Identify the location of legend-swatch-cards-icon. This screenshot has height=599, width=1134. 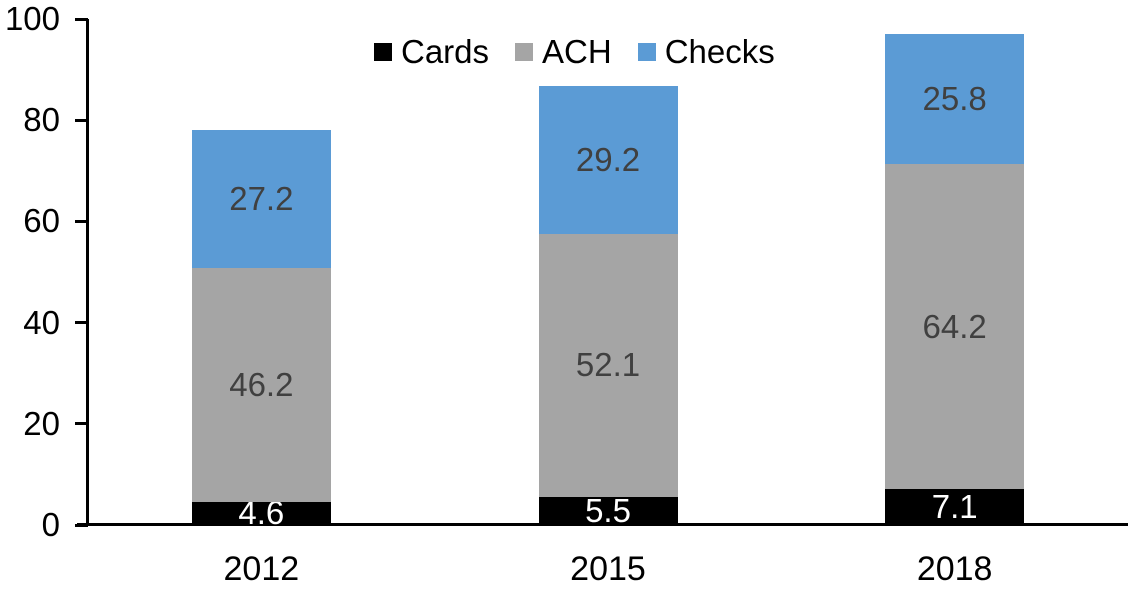
(383, 52).